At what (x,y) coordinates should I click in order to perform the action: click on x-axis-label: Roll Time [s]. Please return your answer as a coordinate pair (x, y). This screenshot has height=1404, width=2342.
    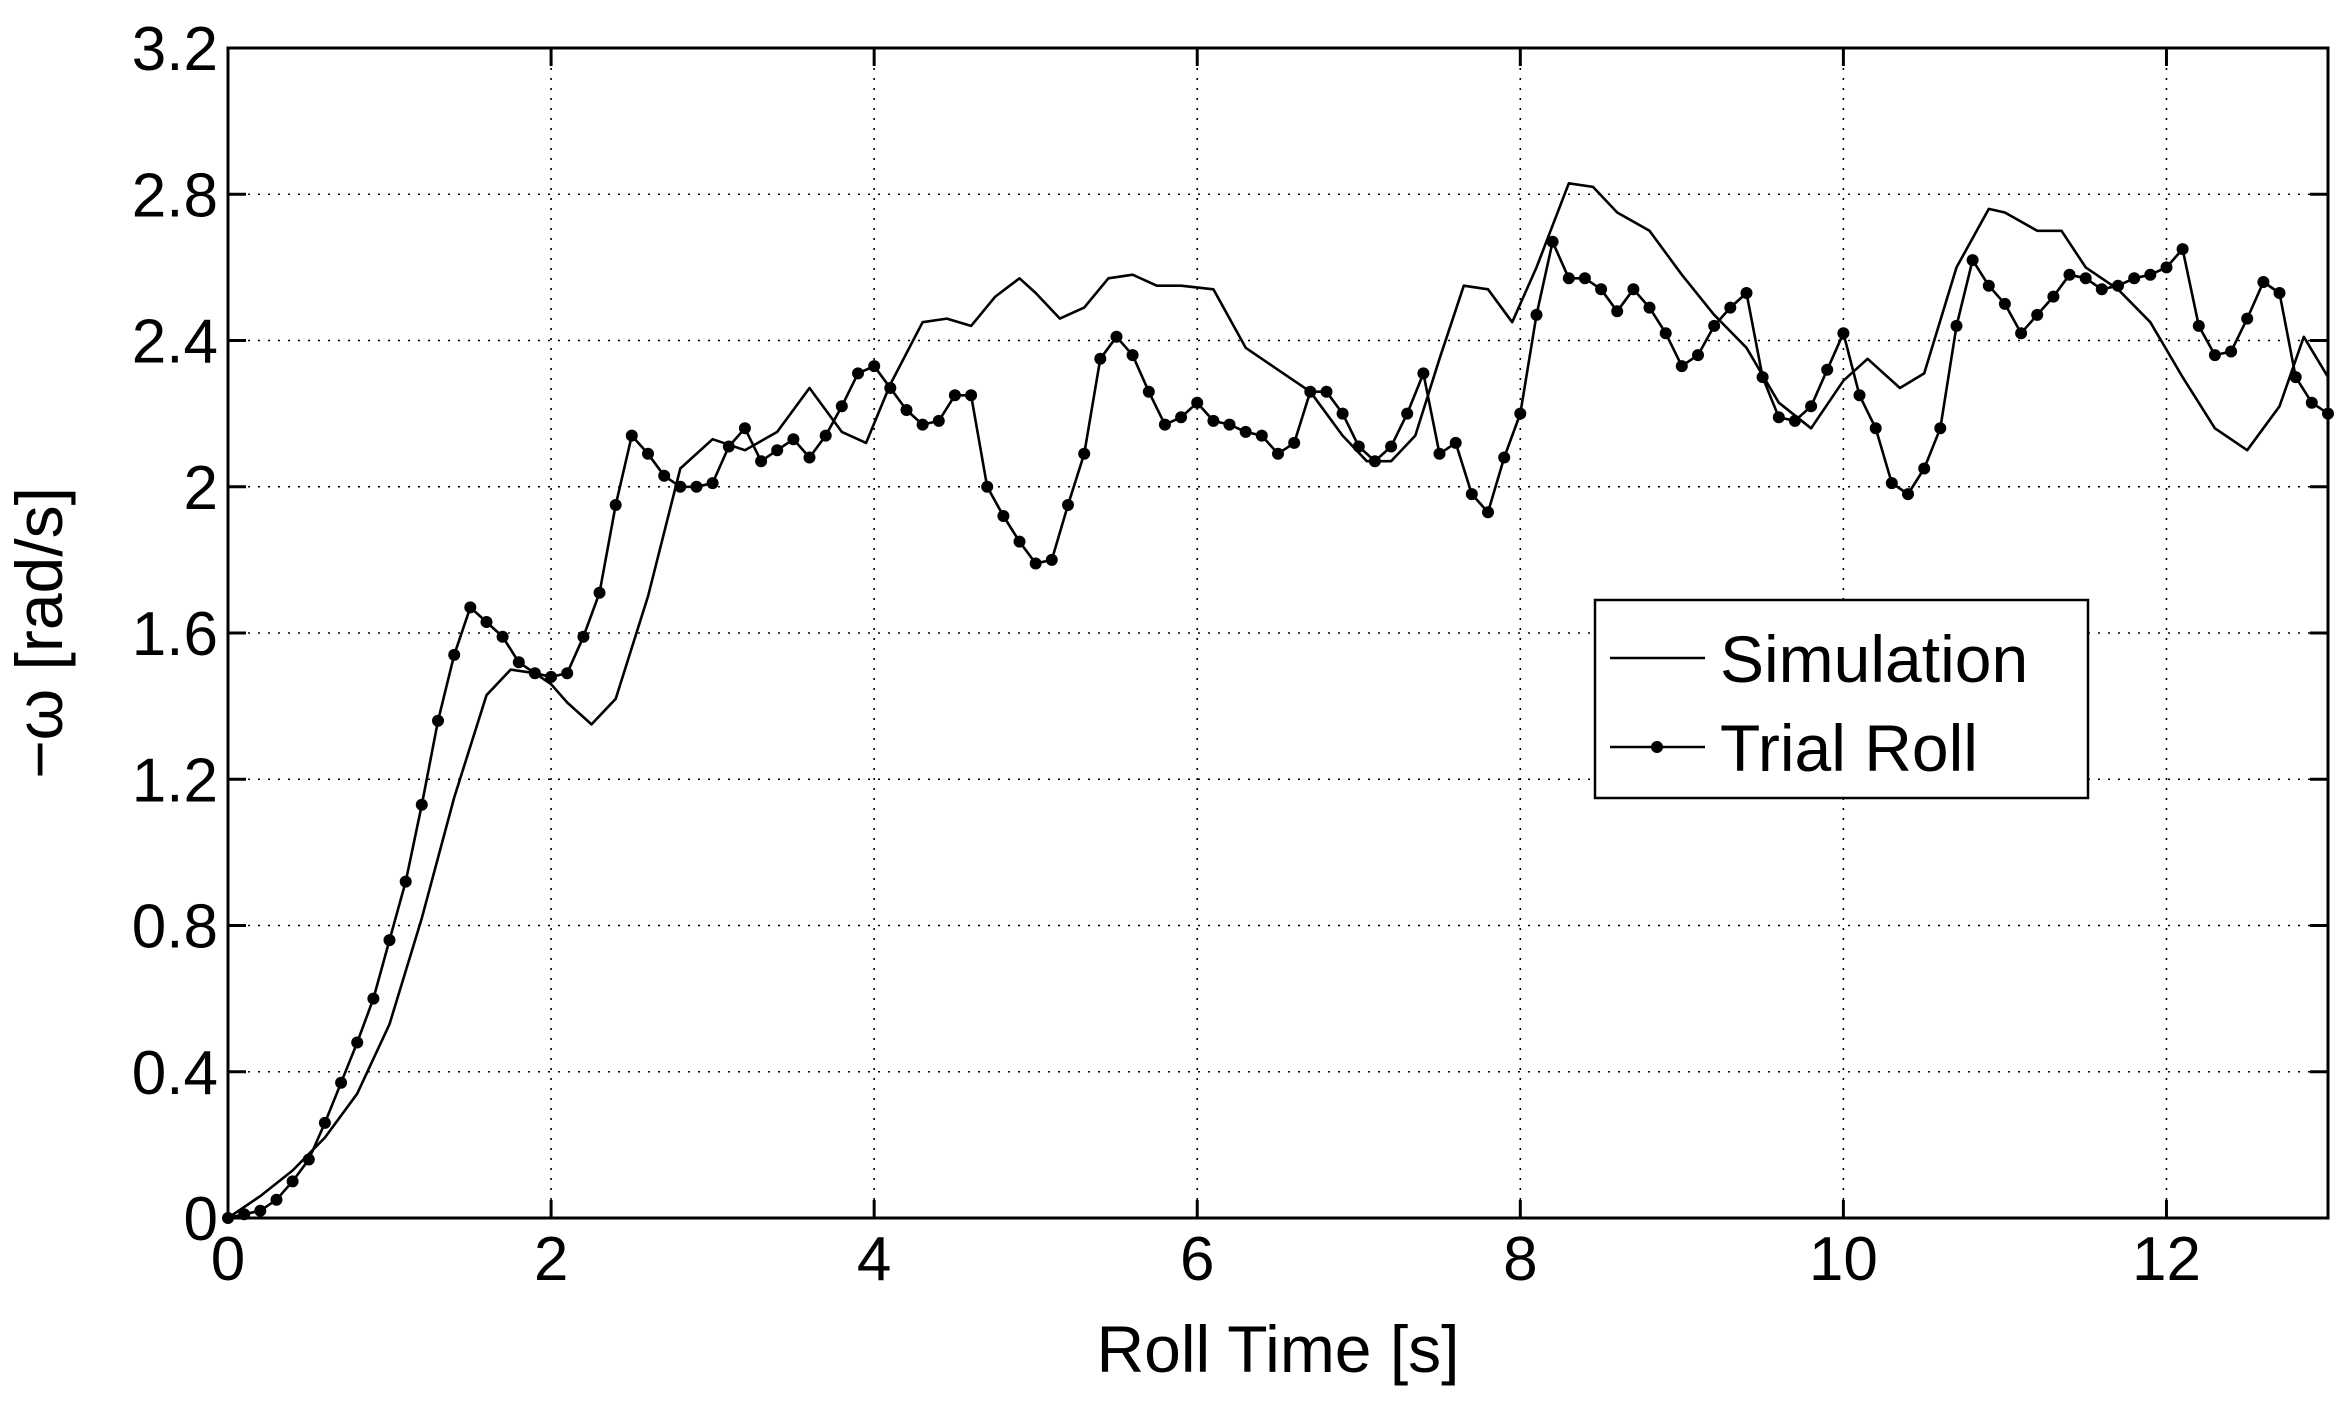
    Looking at the image, I should click on (1277, 1349).